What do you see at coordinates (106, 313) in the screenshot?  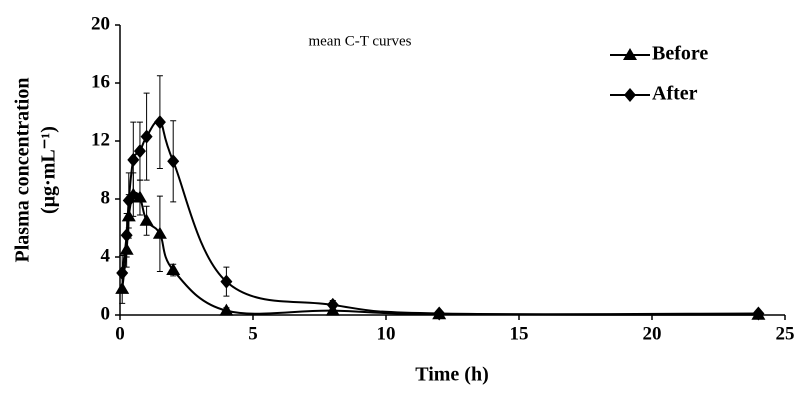 I see `y-tick-label: 0` at bounding box center [106, 313].